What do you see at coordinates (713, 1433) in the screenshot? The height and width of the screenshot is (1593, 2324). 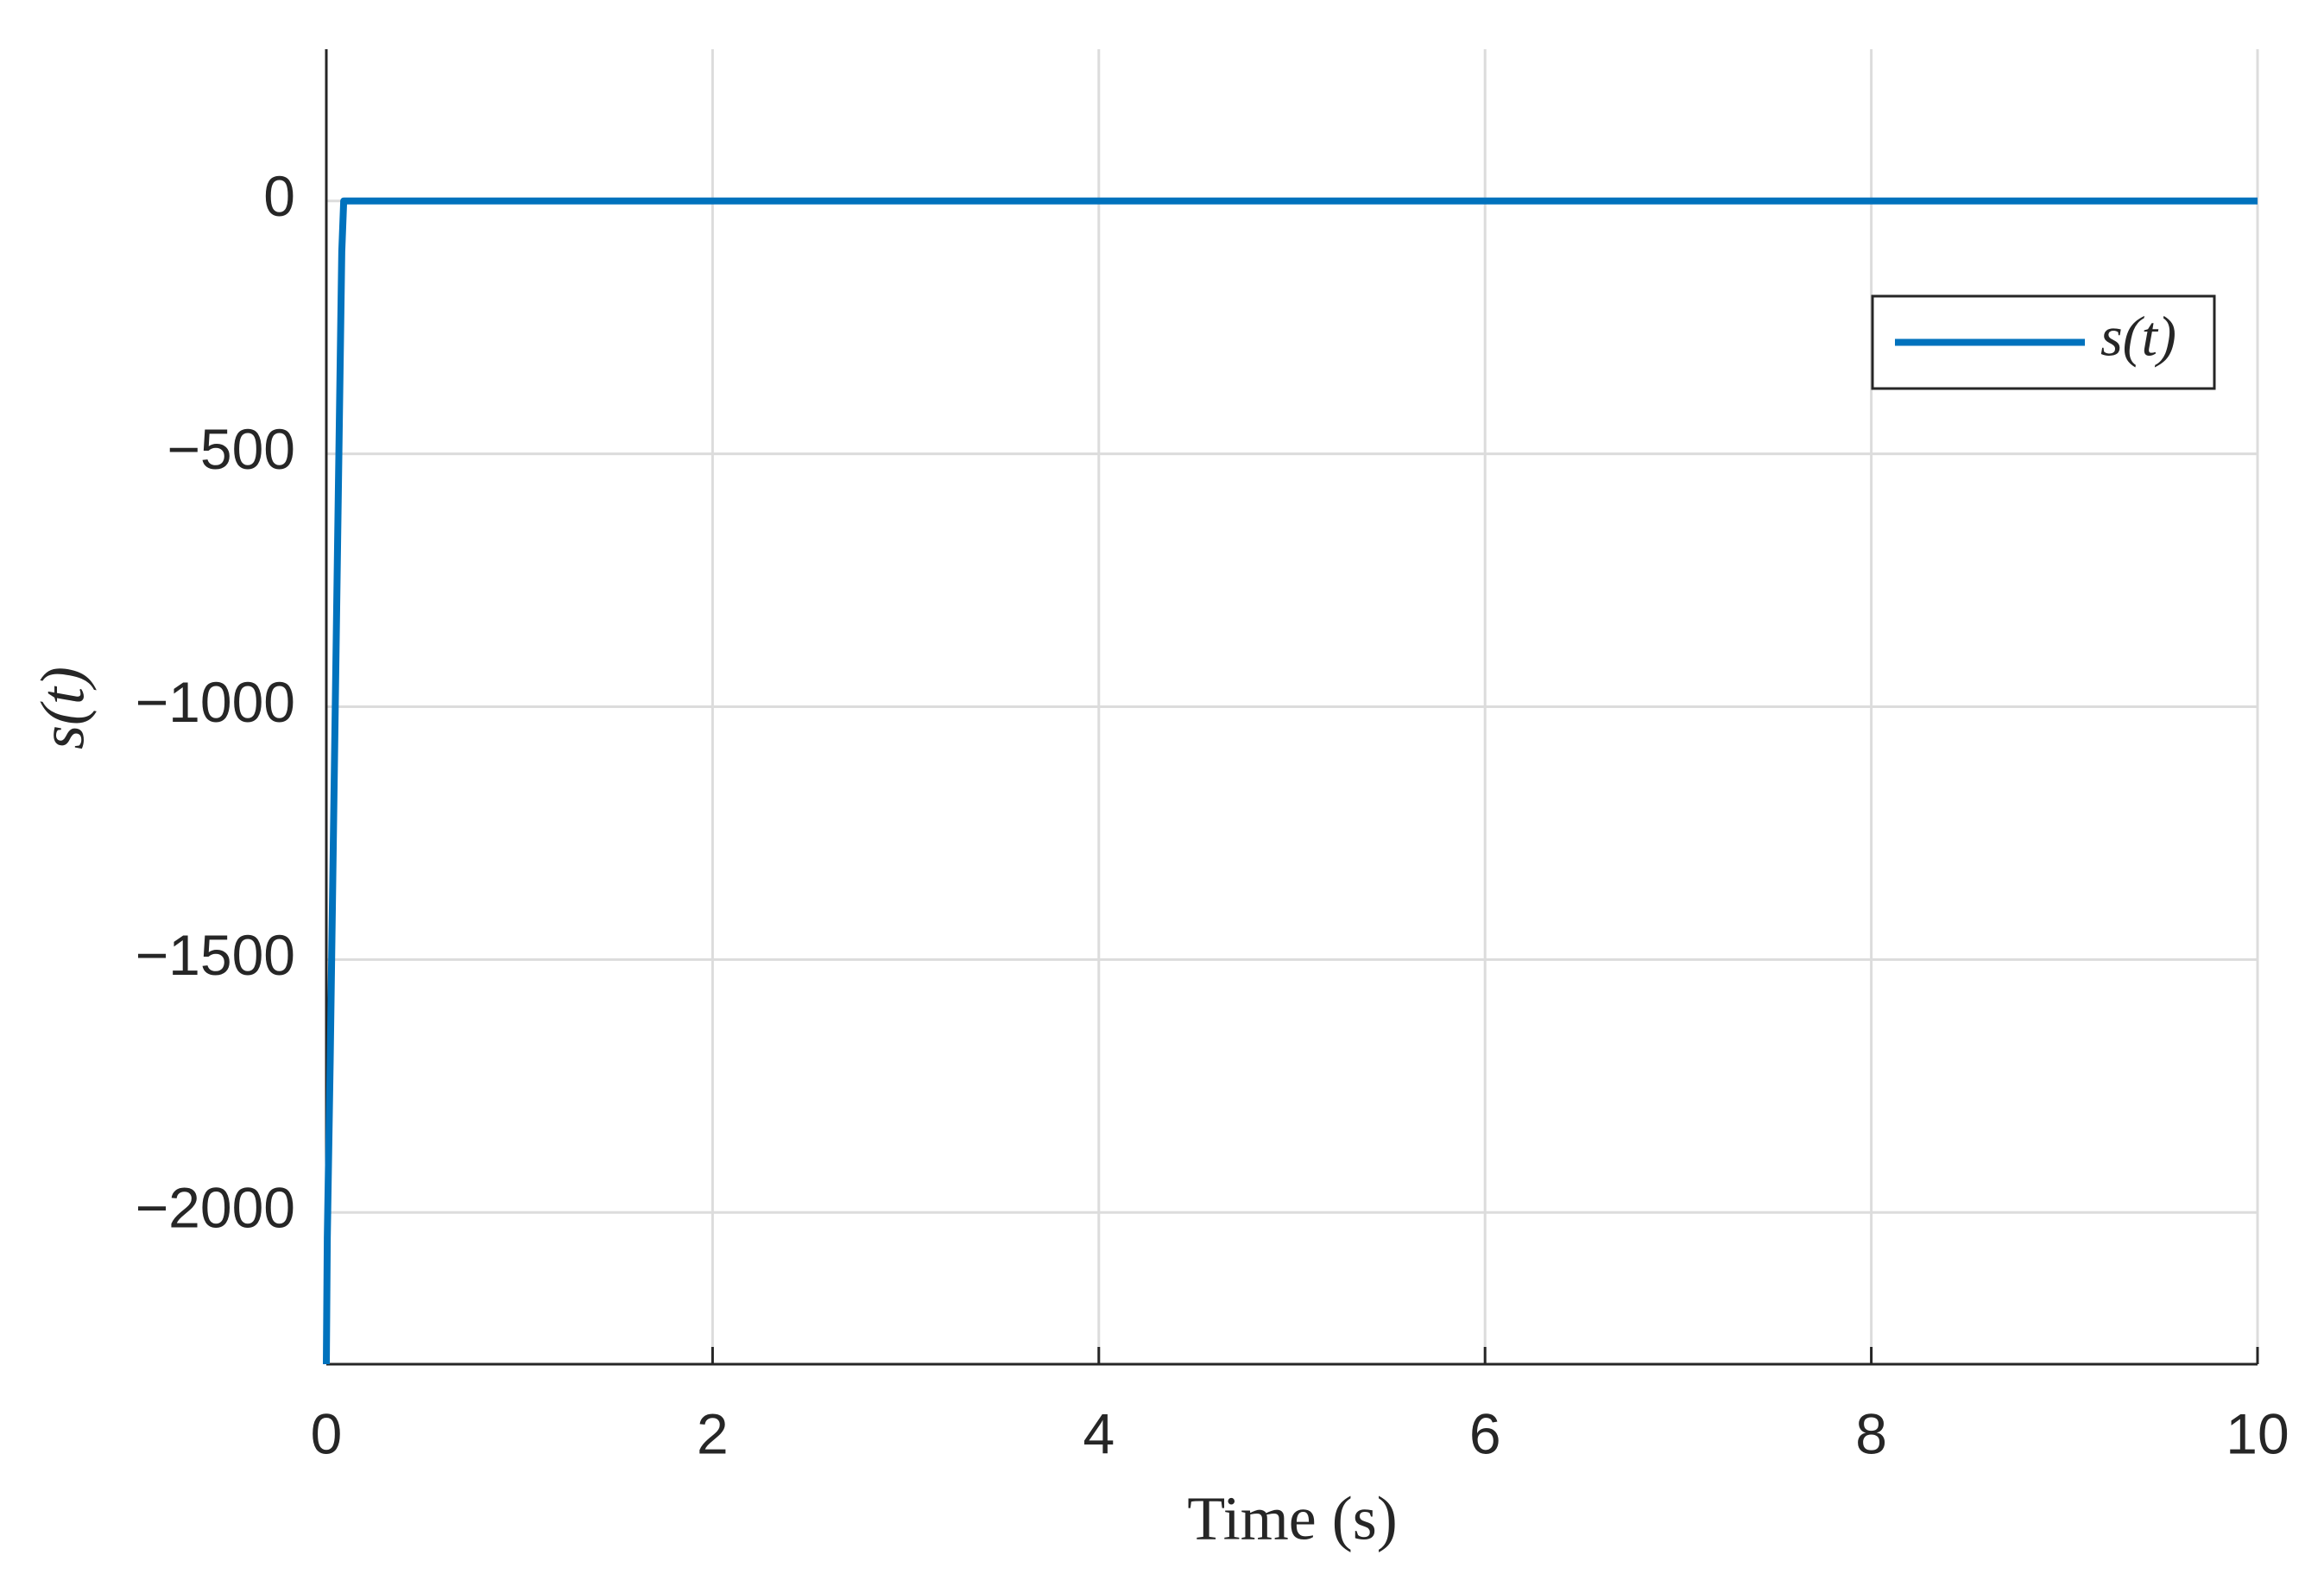 I see `x-tick-label: 2` at bounding box center [713, 1433].